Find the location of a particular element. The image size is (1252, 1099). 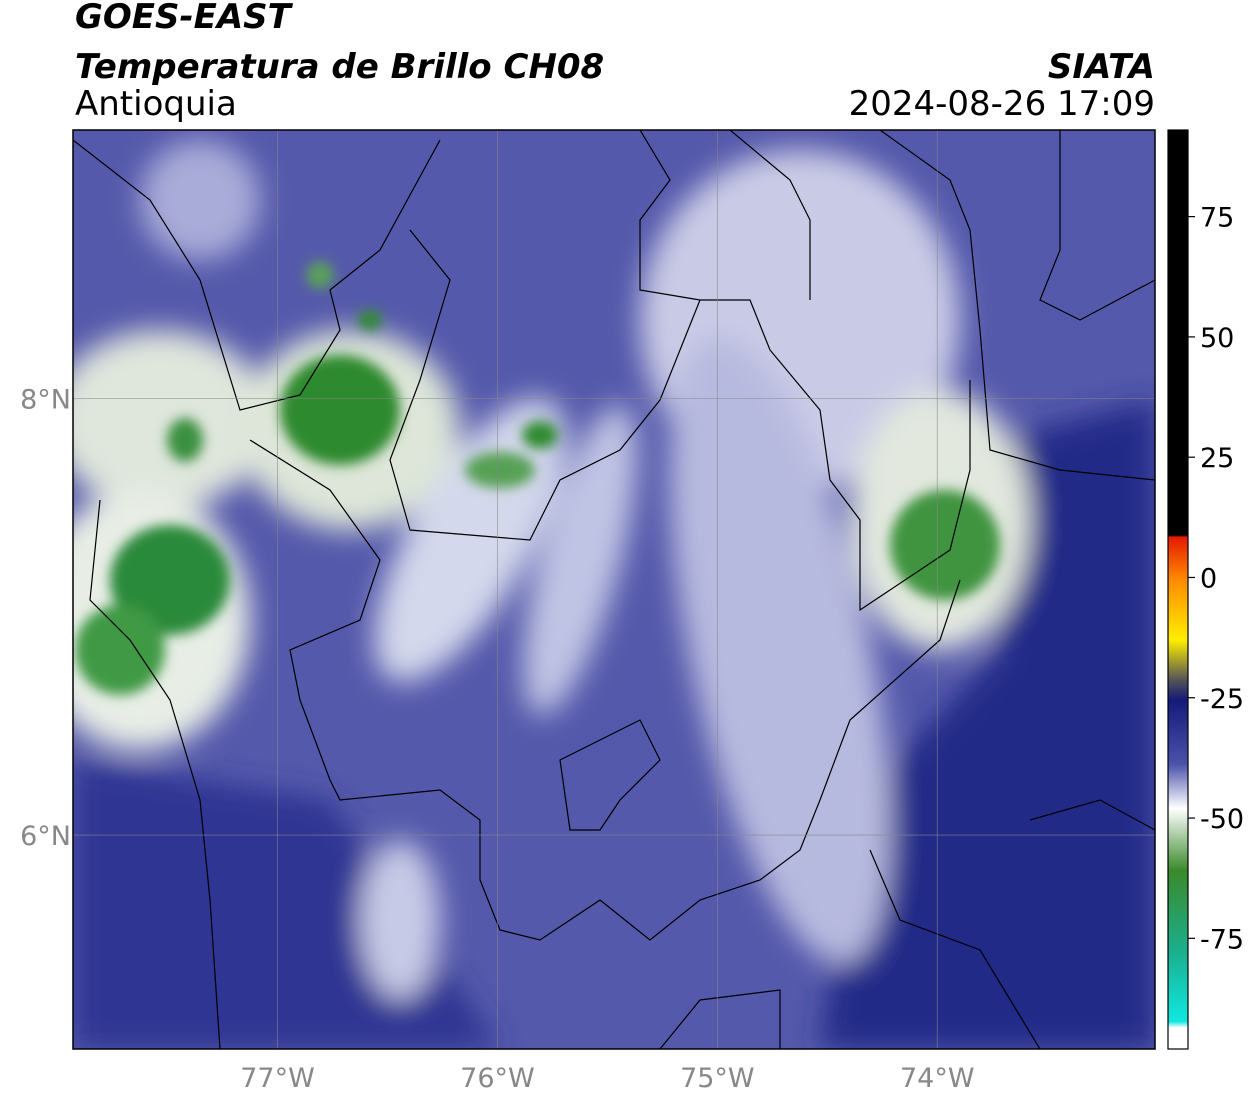

colorbar is located at coordinates (1178, 589).